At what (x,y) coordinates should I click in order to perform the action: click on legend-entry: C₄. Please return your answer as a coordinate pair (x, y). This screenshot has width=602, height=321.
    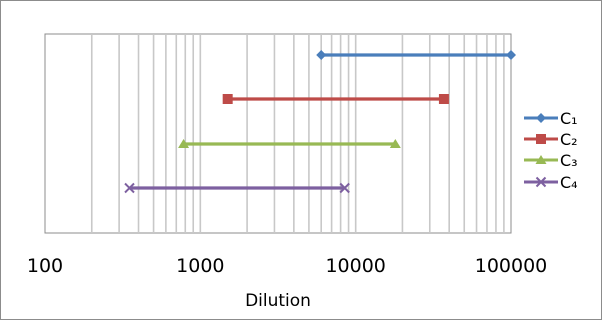
    Looking at the image, I should click on (551, 182).